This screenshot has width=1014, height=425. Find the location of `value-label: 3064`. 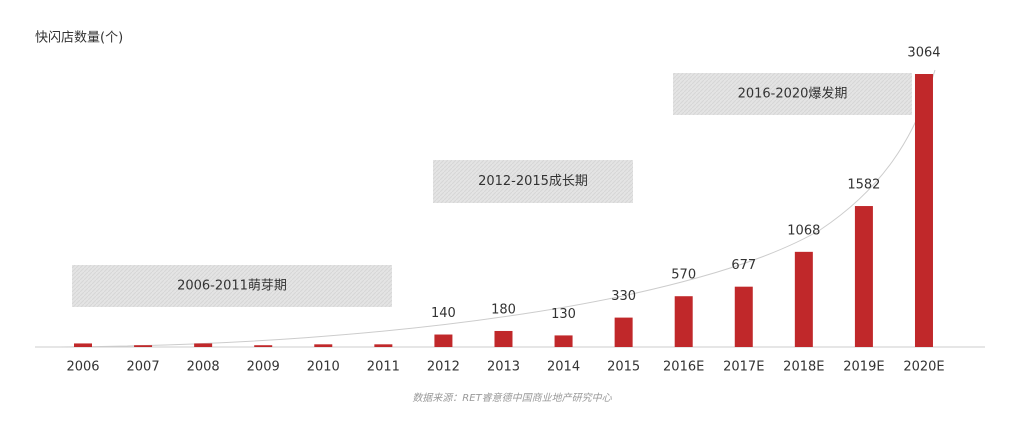

value-label: 3064 is located at coordinates (923, 53).